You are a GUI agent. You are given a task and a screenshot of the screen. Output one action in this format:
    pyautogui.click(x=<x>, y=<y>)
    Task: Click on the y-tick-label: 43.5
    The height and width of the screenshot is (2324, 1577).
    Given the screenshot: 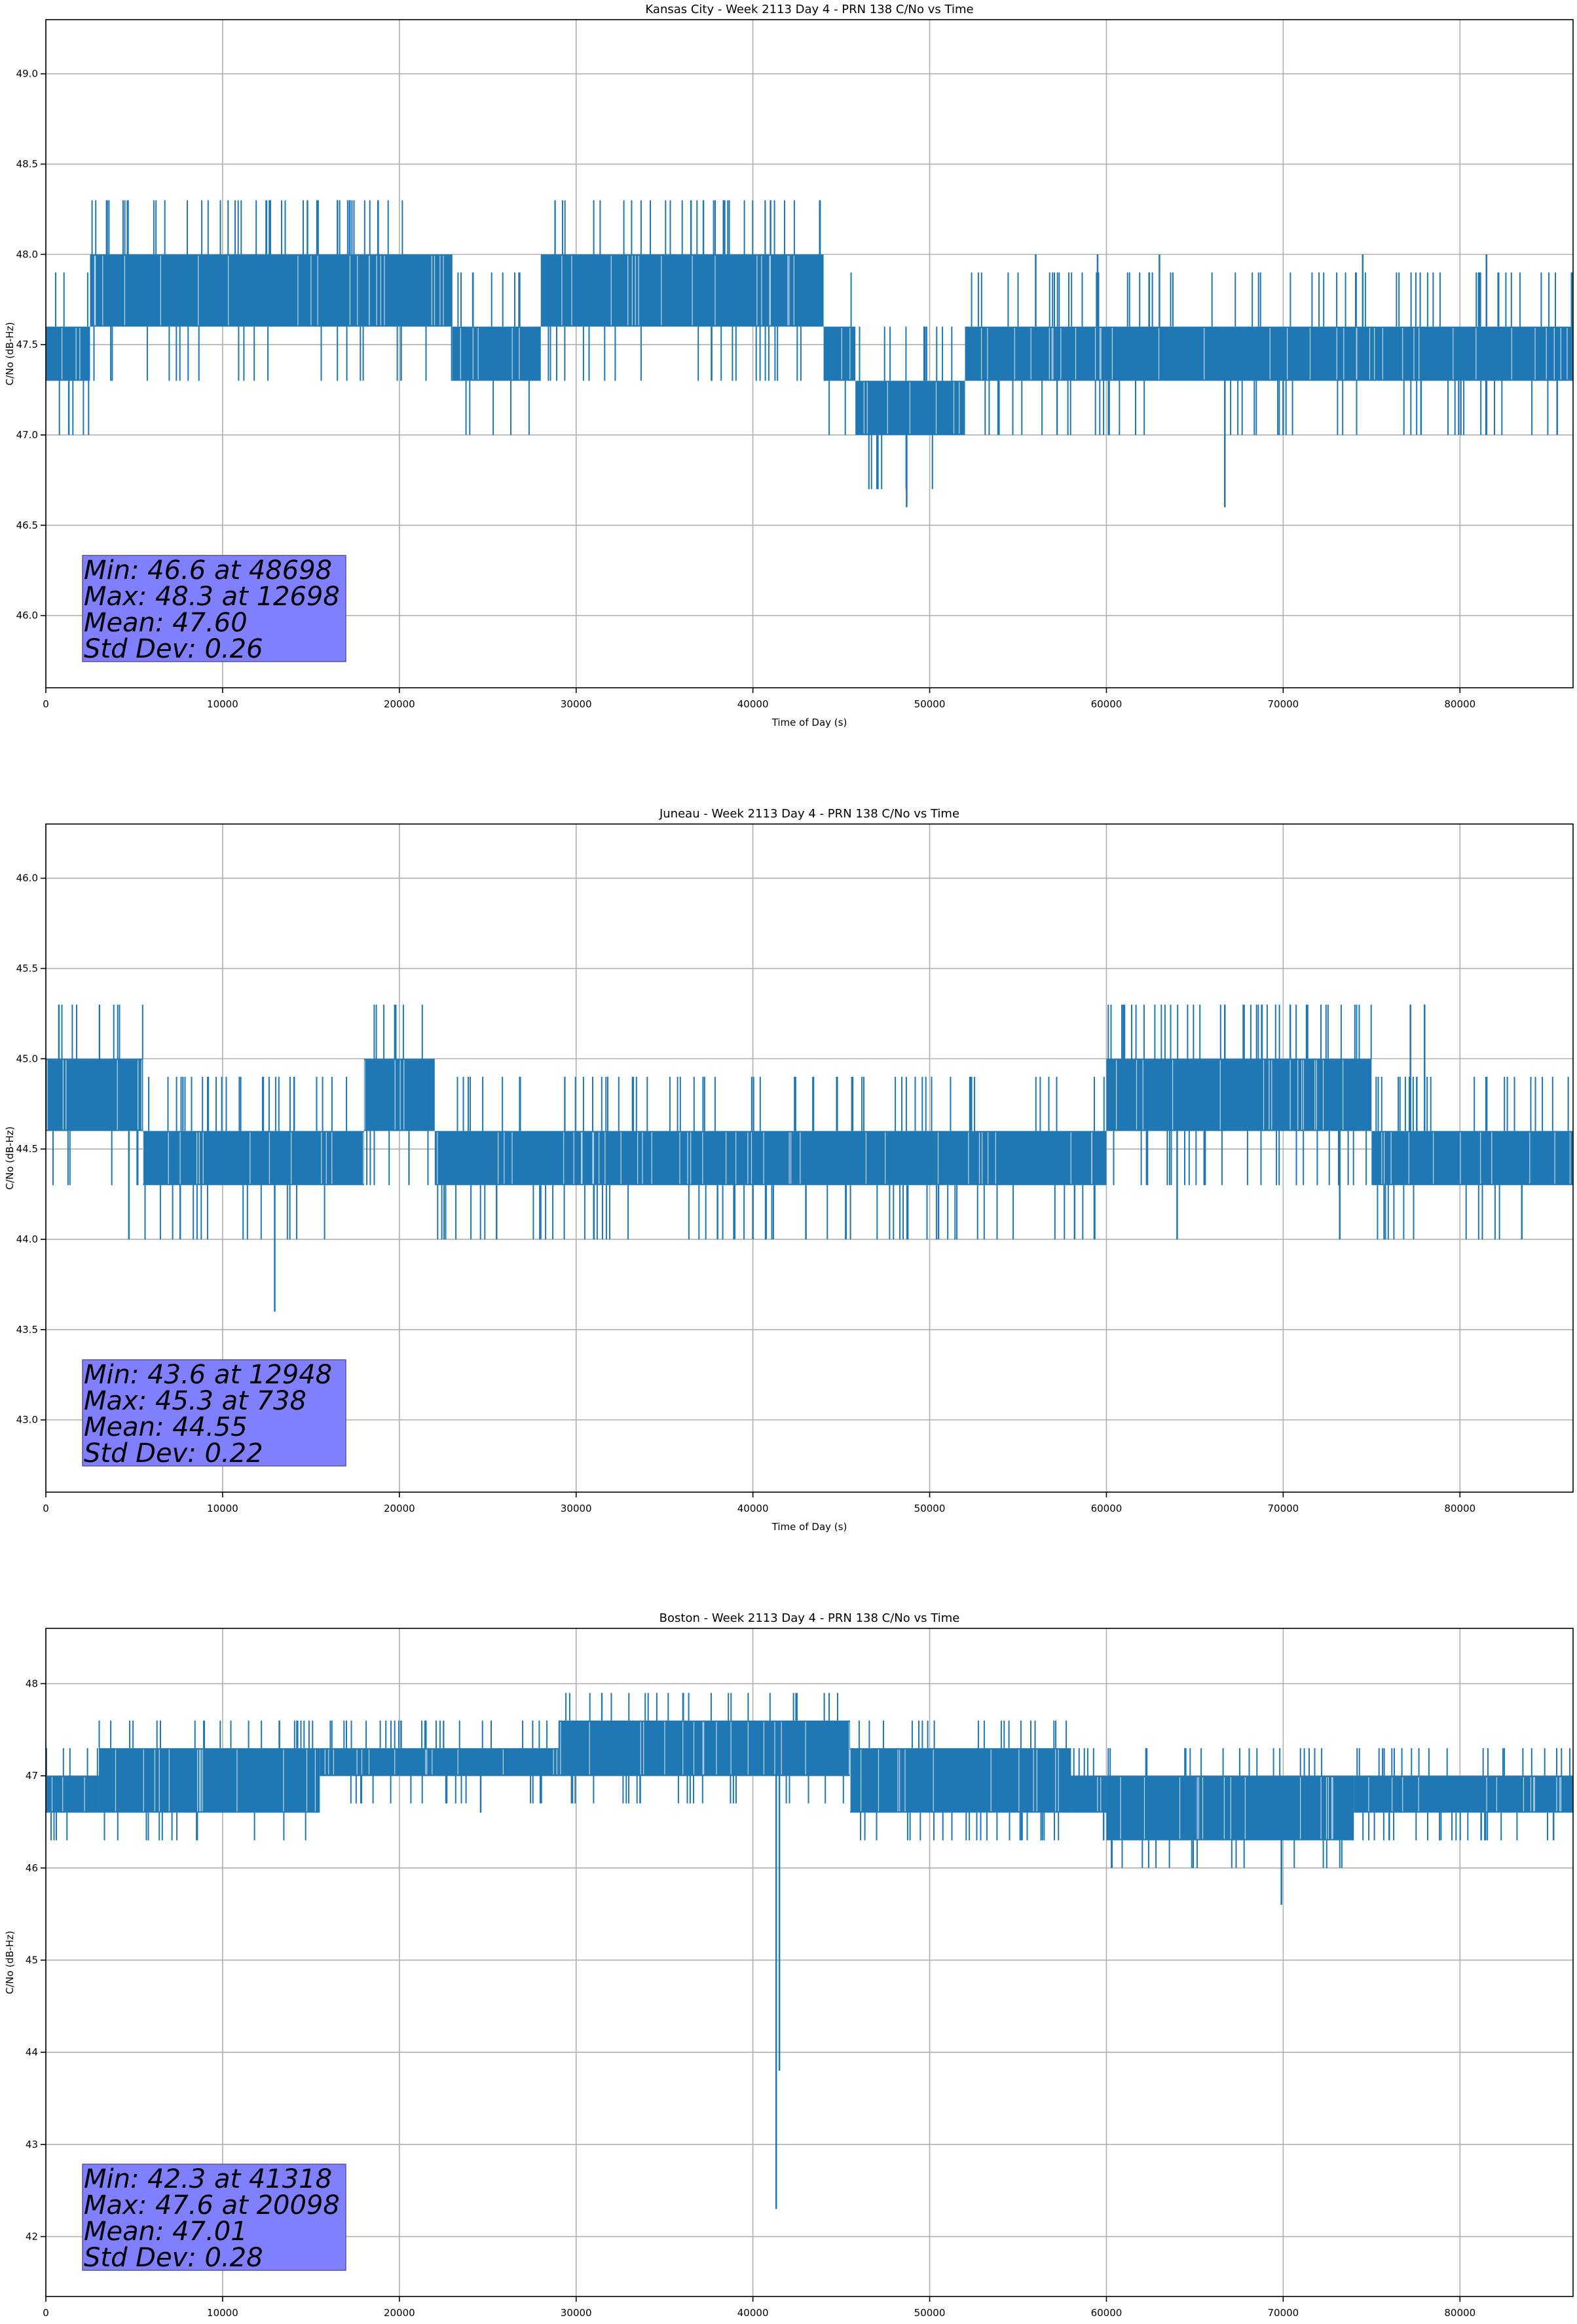 What is the action you would take?
    pyautogui.click(x=27, y=1330)
    